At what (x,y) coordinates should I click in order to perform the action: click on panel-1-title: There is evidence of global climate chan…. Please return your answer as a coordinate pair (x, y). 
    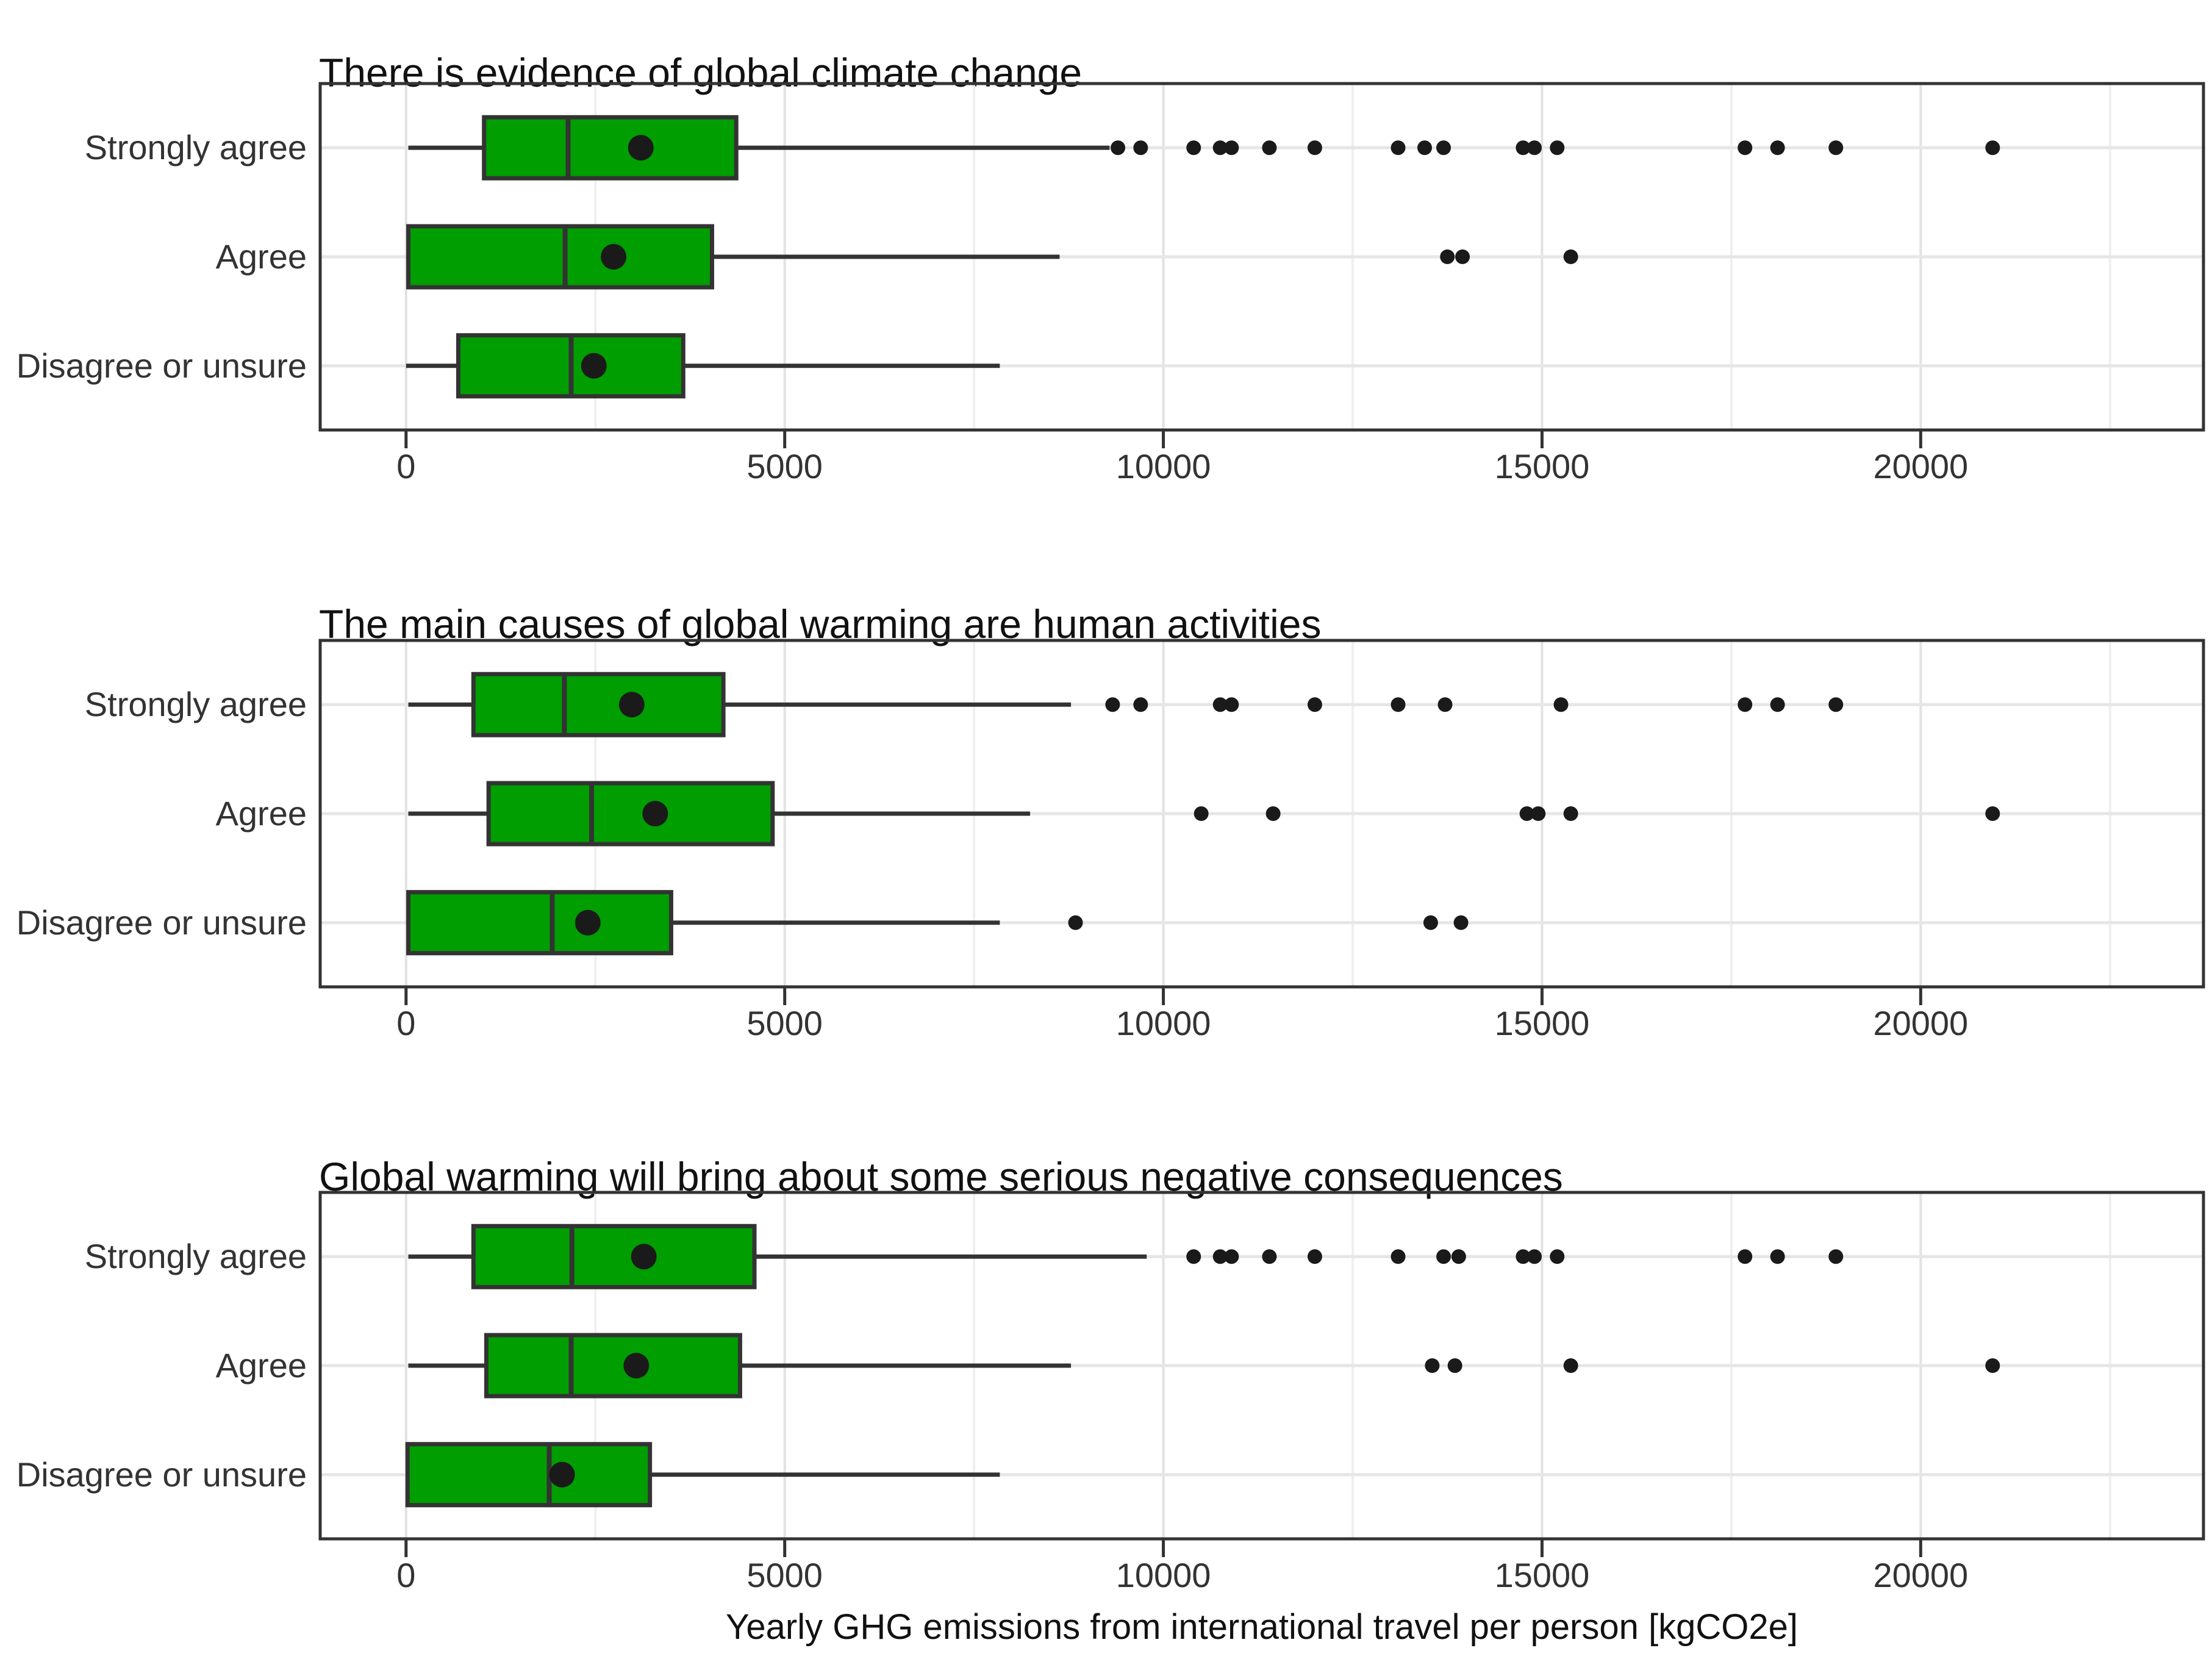
    Looking at the image, I should click on (701, 72).